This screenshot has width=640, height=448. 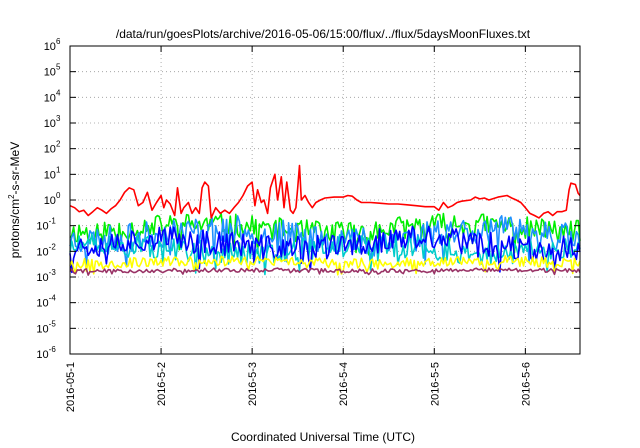 I want to click on x-tick-label: 2016-5-6, so click(x=526, y=384).